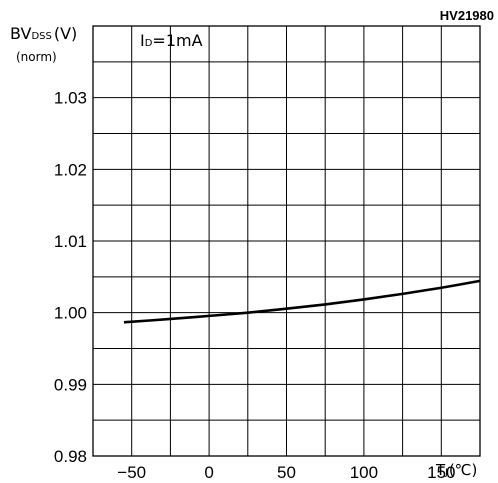  What do you see at coordinates (364, 472) in the screenshot?
I see `x-tick-label: 100` at bounding box center [364, 472].